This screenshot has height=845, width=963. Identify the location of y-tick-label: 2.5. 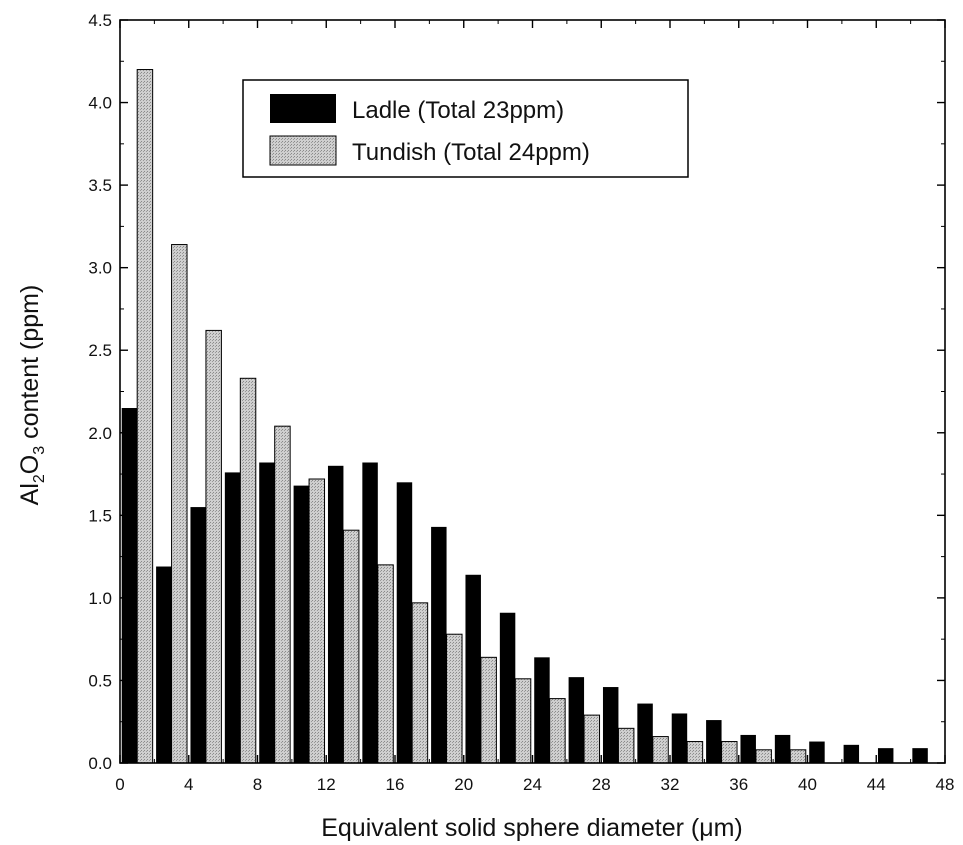
(100, 350).